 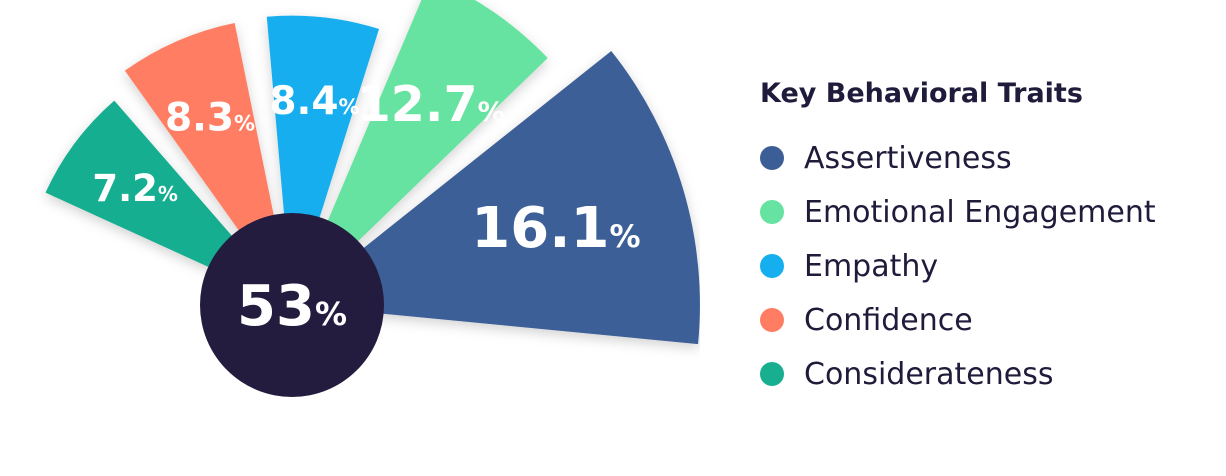 I want to click on legend-label: Confidence, so click(x=888, y=320).